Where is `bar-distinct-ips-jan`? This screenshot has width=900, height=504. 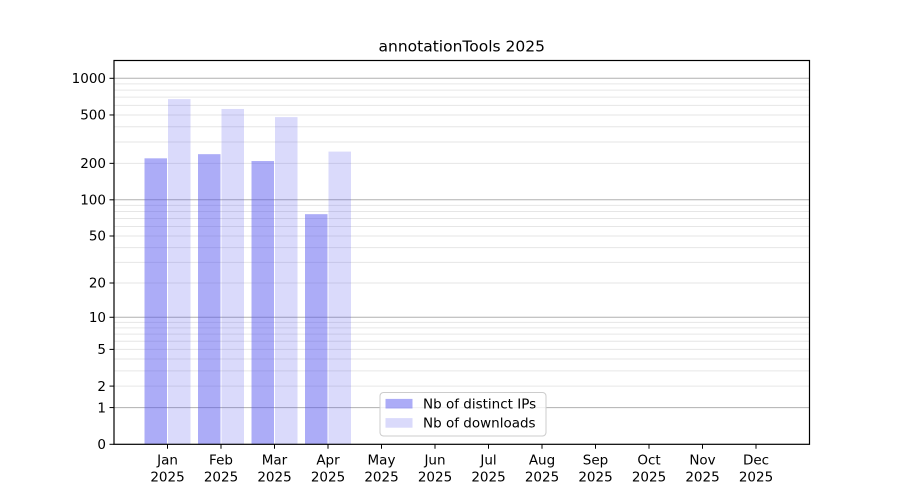 bar-distinct-ips-jan is located at coordinates (155, 301).